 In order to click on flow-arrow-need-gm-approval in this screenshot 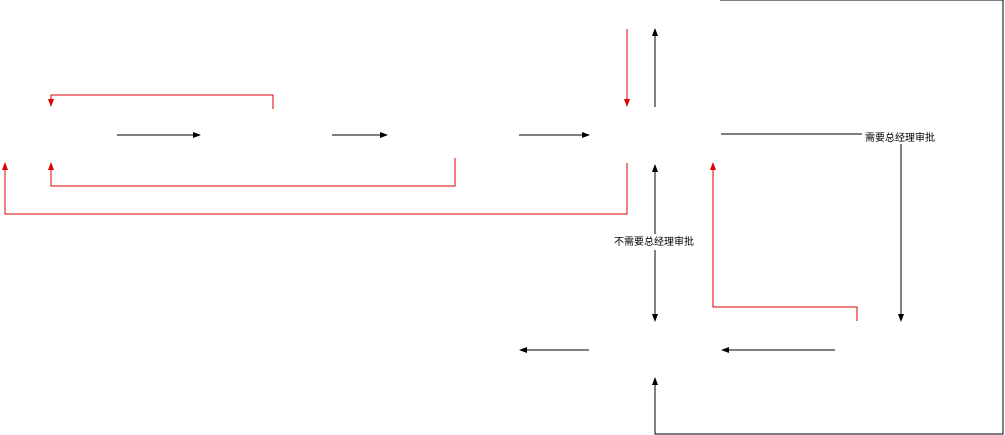, I will do `click(812, 227)`.